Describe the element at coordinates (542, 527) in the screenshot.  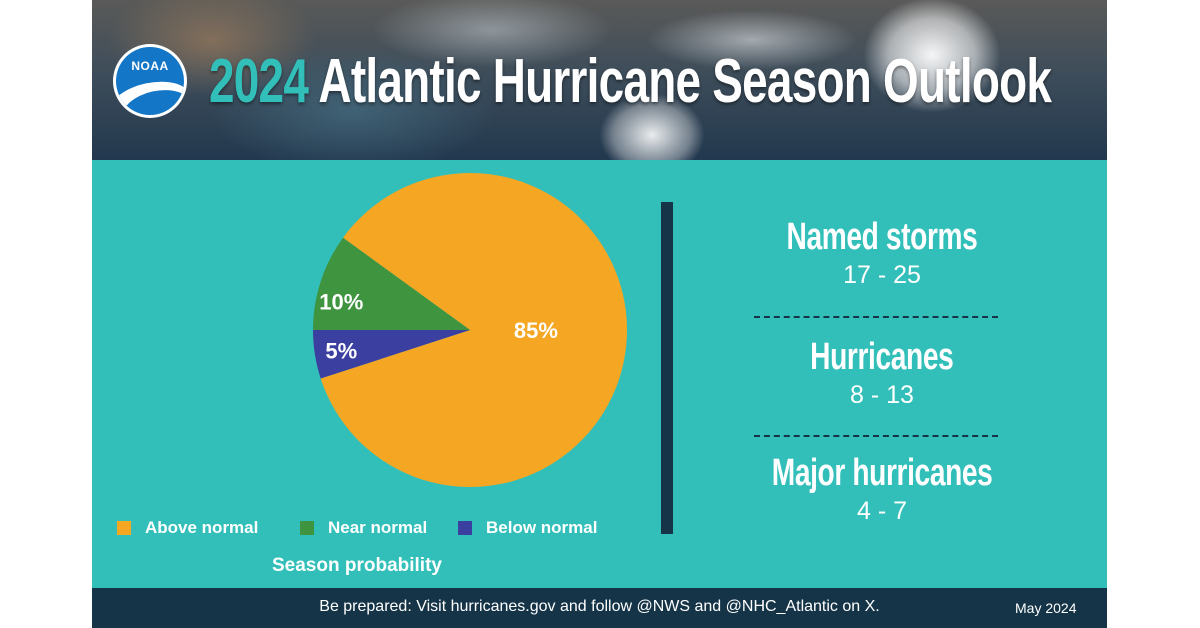
I see `legend-label-below-normal: Below normal` at that location.